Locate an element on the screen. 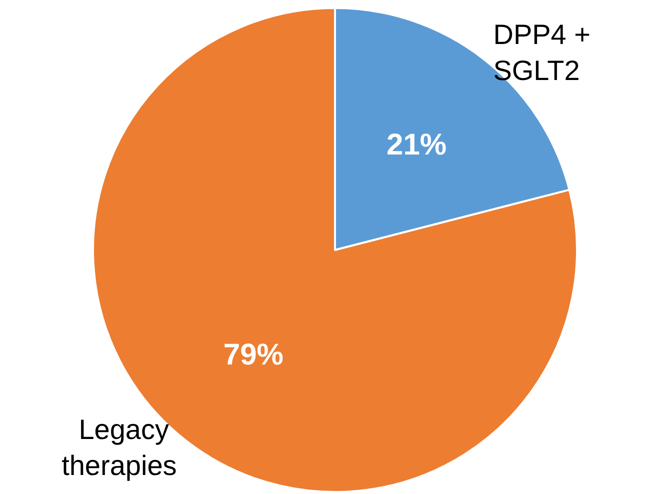 The height and width of the screenshot is (494, 653). slice-label: DPP4 + SGLT2 is located at coordinates (545, 52).